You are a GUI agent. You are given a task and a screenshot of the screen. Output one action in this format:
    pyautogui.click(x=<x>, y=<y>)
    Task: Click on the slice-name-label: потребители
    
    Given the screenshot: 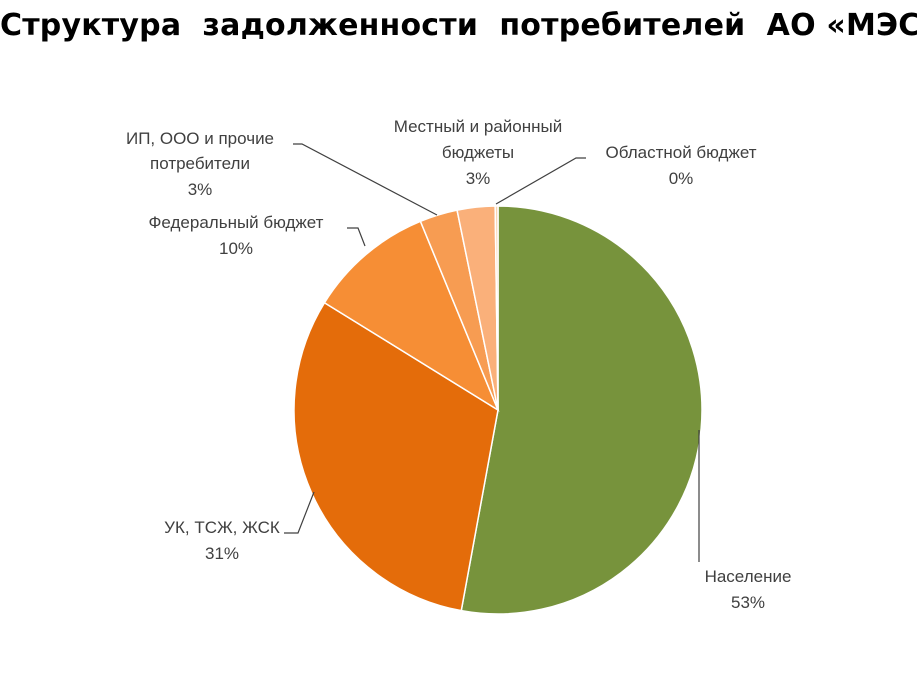 What is the action you would take?
    pyautogui.click(x=200, y=163)
    